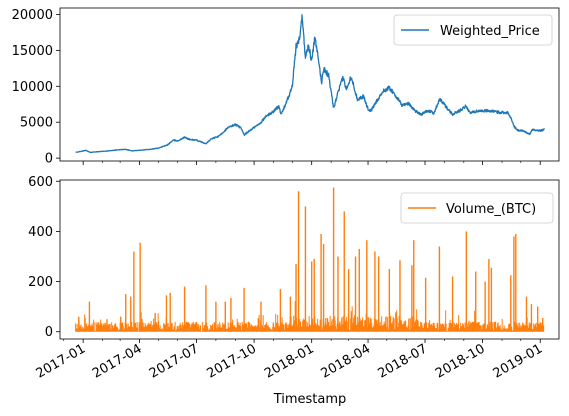 This screenshot has width=569, height=416. What do you see at coordinates (40, 182) in the screenshot?
I see `volume-y-tick-label: 600` at bounding box center [40, 182].